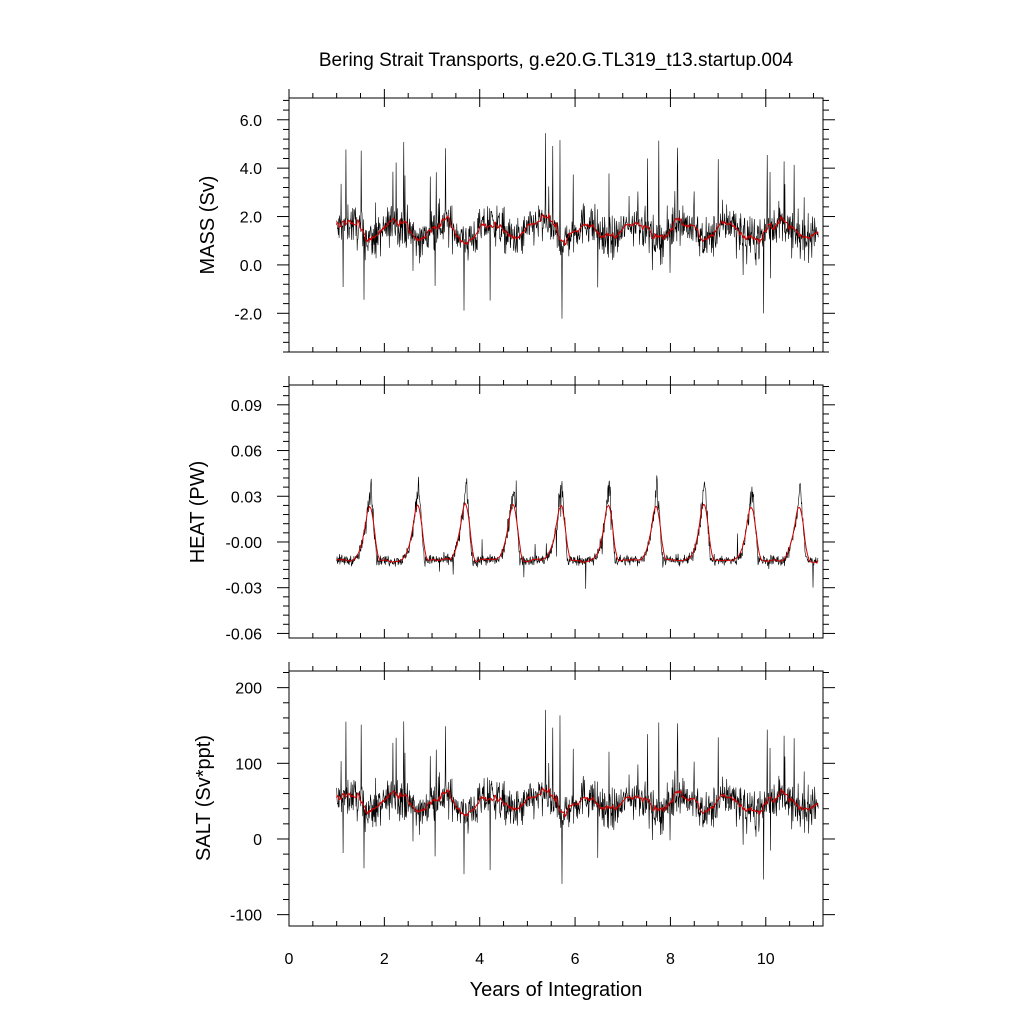 This screenshot has width=1024, height=1024. Describe the element at coordinates (479, 959) in the screenshot. I see `x-tick-label: 4` at that location.